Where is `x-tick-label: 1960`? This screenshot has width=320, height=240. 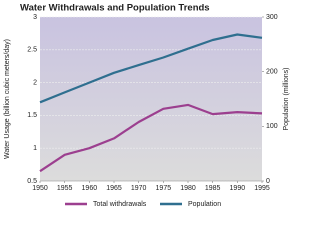 x-tick-label: 1960 is located at coordinates (90, 188).